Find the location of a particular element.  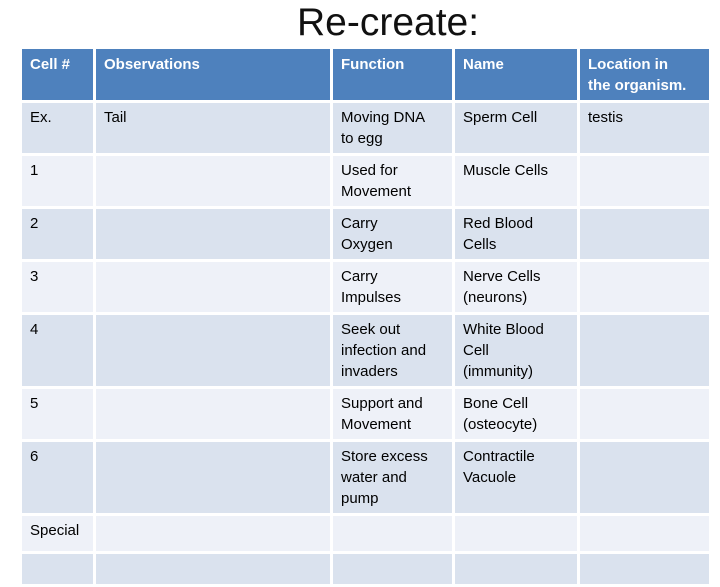

table-row-3: 3 Carry Impulses Nerve Cells (neurons) is located at coordinates (365, 287).